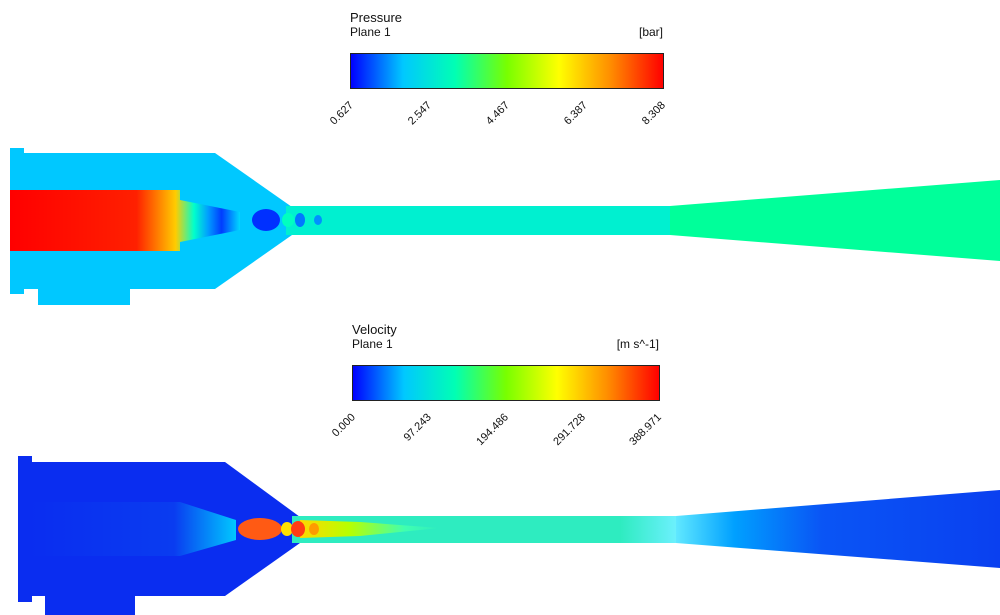 Image resolution: width=1000 pixels, height=615 pixels. Describe the element at coordinates (374, 329) in the screenshot. I see `legend-variable: Velocity` at that location.